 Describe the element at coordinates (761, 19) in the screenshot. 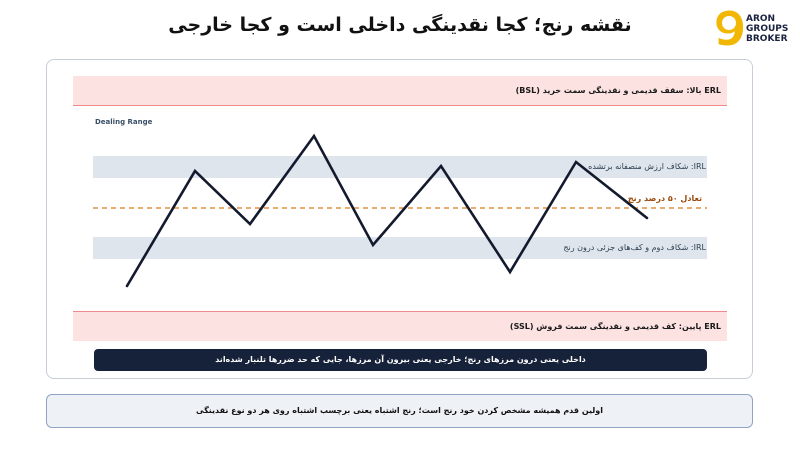

I see `logo-line-1: ARON` at that location.